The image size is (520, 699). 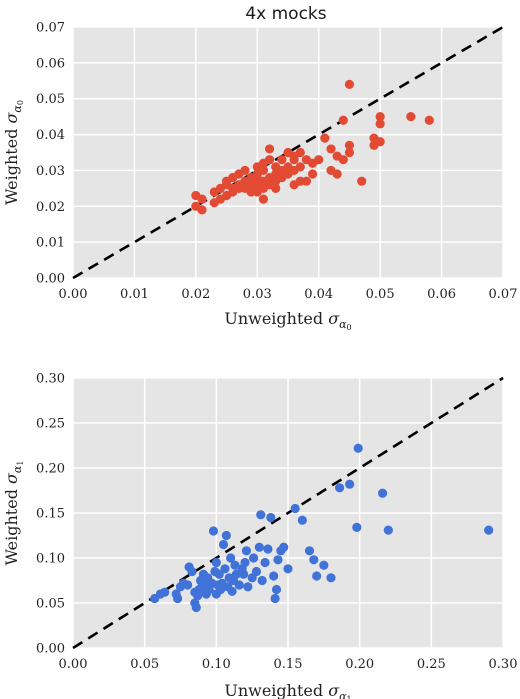 What do you see at coordinates (50, 559) in the screenshot?
I see `y-tick-label: 0.10` at bounding box center [50, 559].